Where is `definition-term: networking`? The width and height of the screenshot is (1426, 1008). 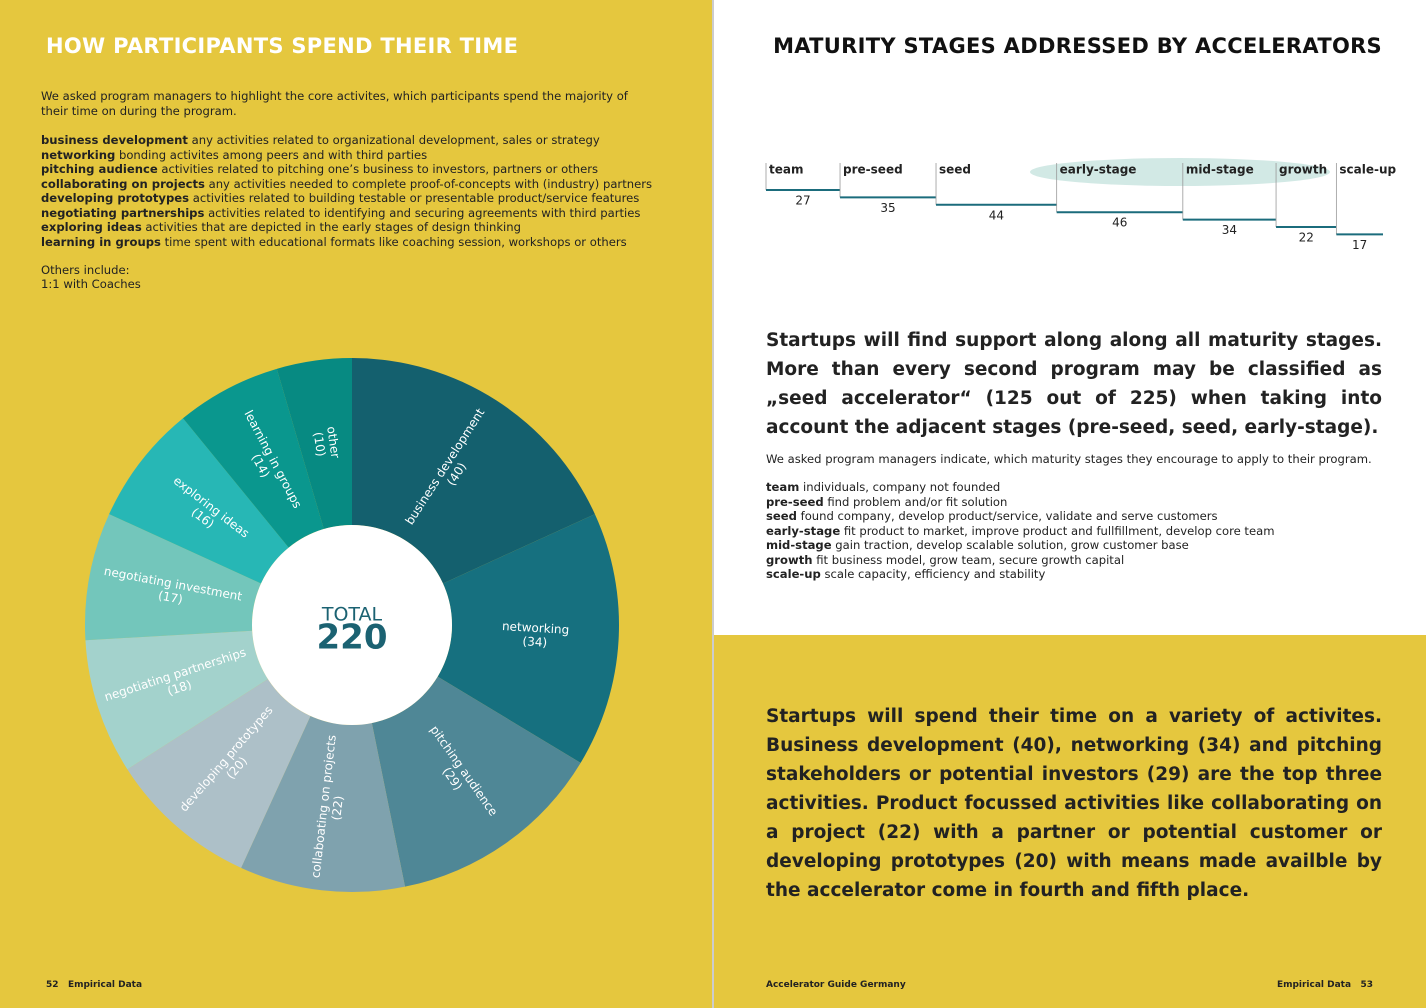 definition-term: networking is located at coordinates (78, 154).